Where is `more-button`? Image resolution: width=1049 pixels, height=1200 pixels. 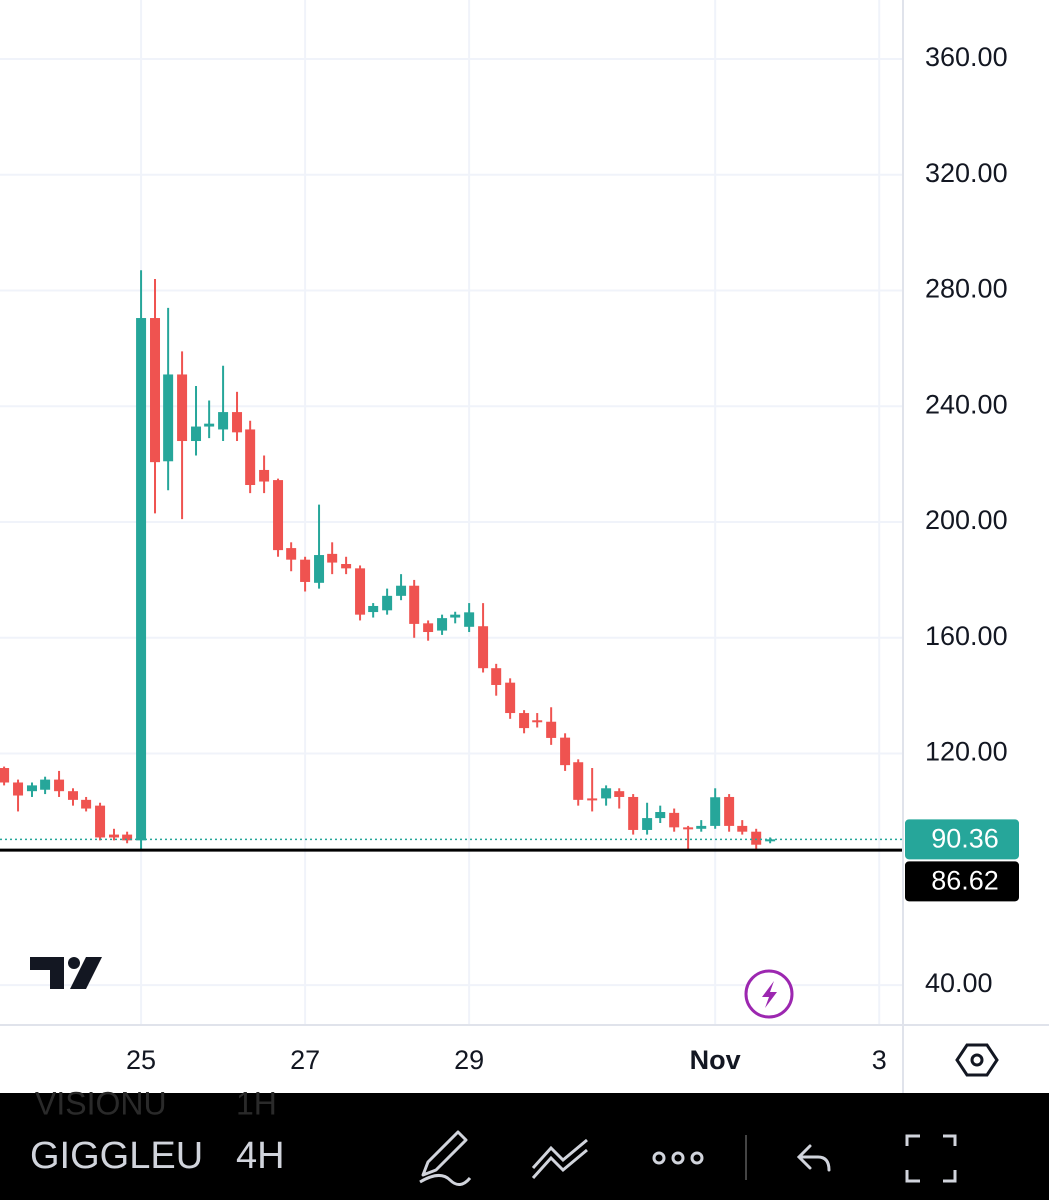 more-button is located at coordinates (678, 1158).